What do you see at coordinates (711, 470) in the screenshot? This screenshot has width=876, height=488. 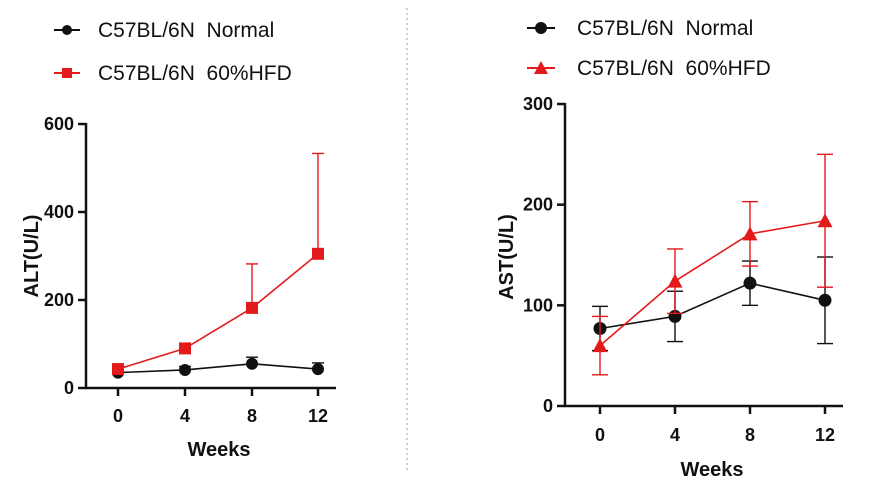 I see `ast-x-axis-title: Weeks` at bounding box center [711, 470].